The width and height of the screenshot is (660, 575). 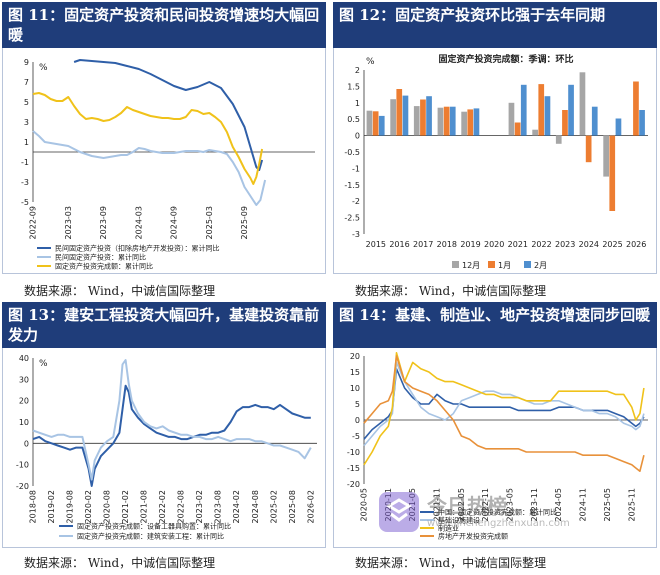 What do you see at coordinates (26, 122) in the screenshot?
I see `y-tick-label: 3` at bounding box center [26, 122].